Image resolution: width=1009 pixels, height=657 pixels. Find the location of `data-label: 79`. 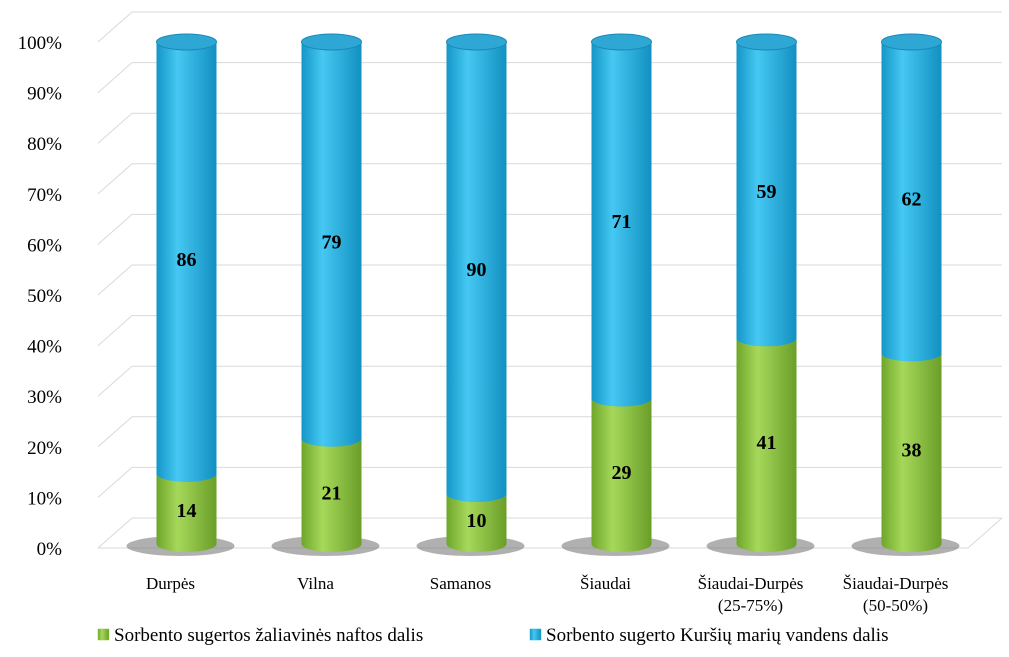

data-label: 79 is located at coordinates (332, 242).